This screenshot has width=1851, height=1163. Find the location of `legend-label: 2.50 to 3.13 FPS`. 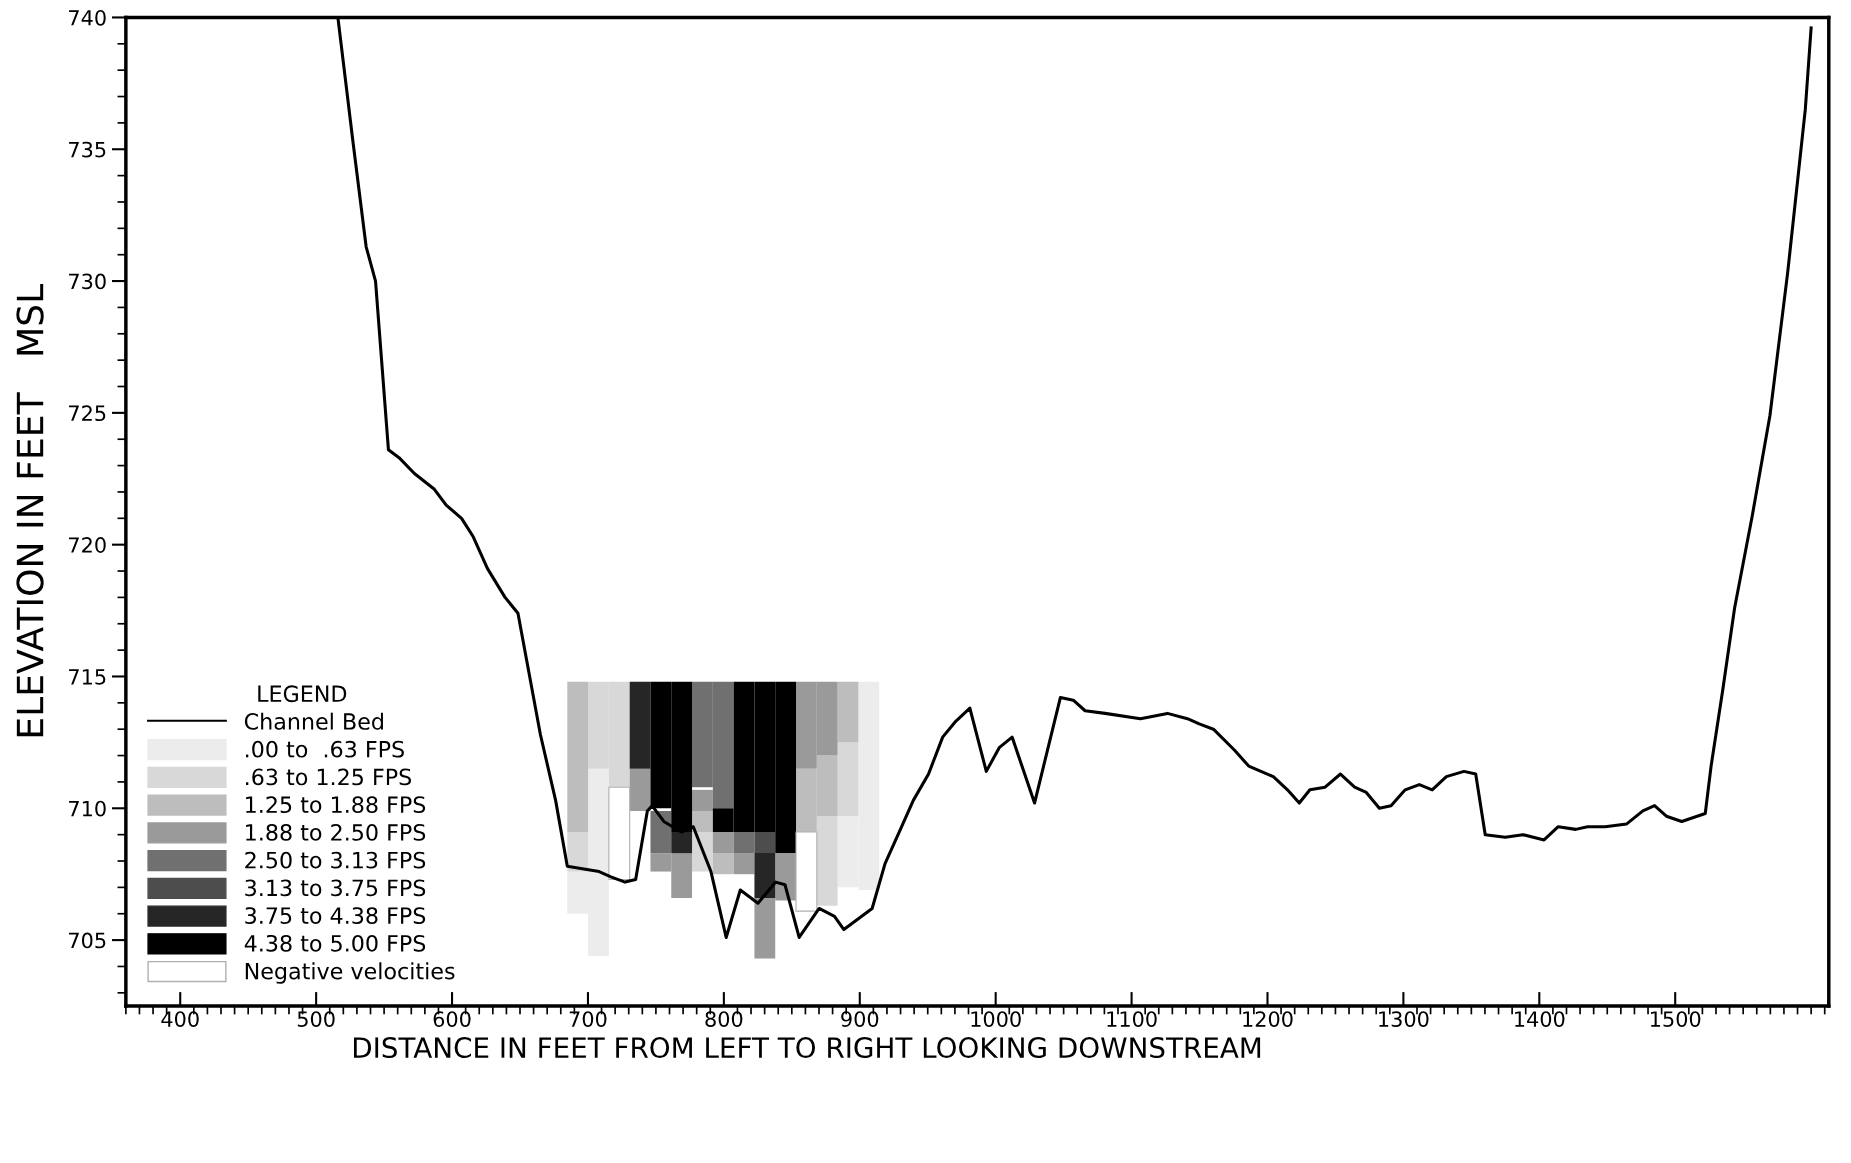

legend-label: 2.50 to 3.13 FPS is located at coordinates (335, 860).